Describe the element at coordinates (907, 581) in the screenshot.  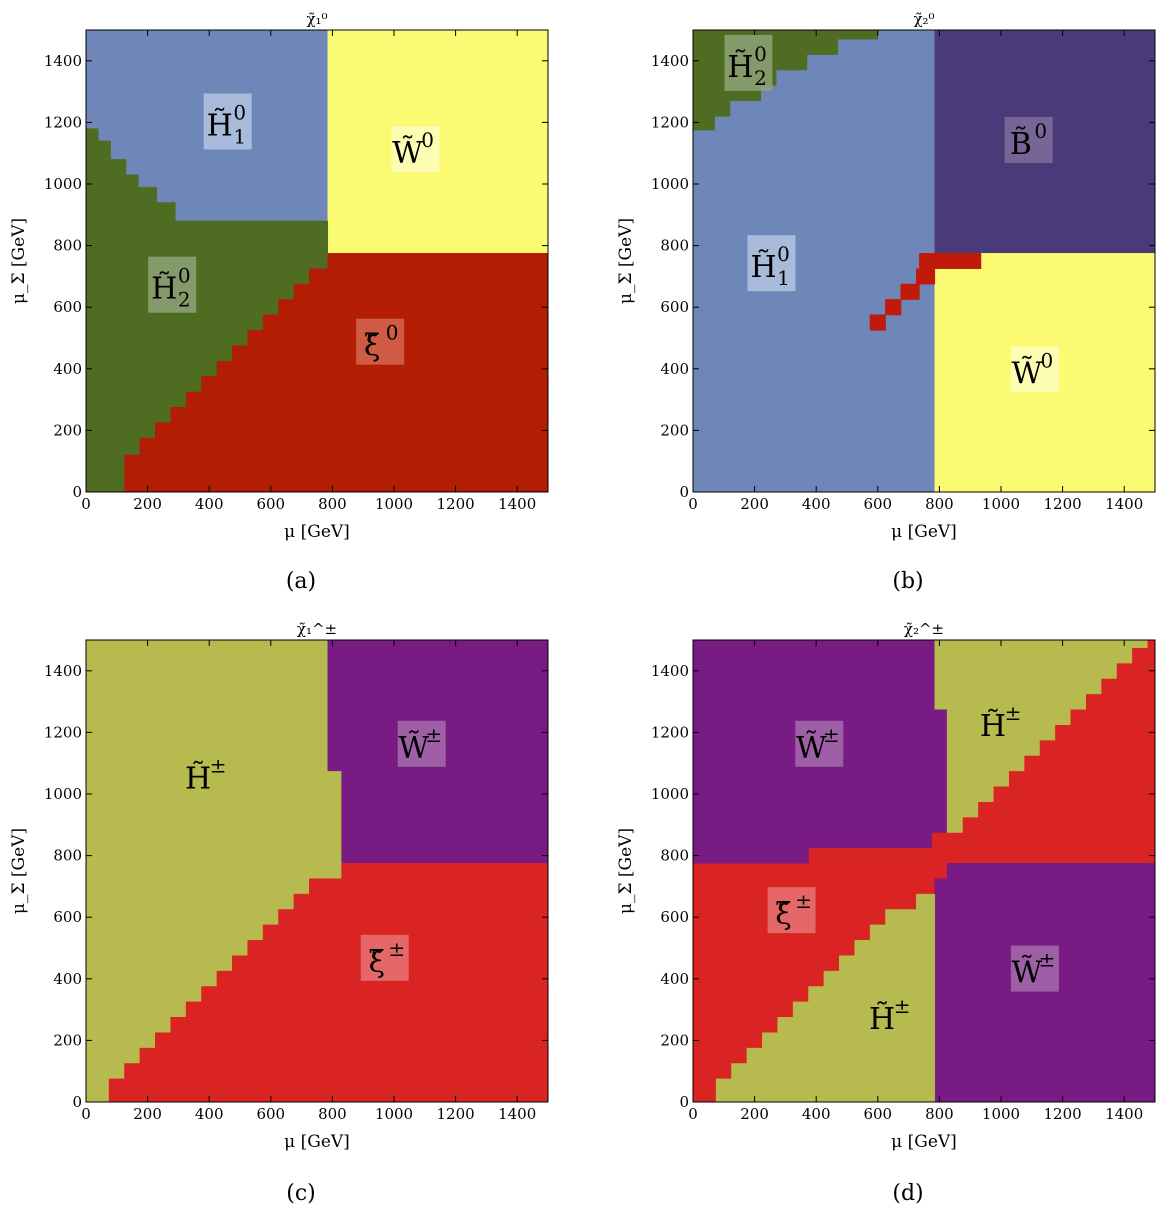
I see `panel-label: (b)` at that location.